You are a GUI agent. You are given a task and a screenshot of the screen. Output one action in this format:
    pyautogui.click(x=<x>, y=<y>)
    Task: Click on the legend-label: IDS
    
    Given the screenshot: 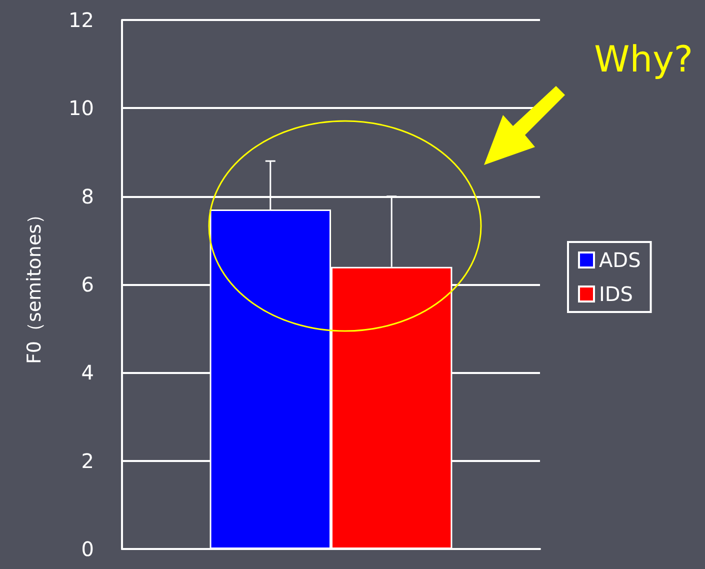 What is the action you would take?
    pyautogui.click(x=616, y=294)
    